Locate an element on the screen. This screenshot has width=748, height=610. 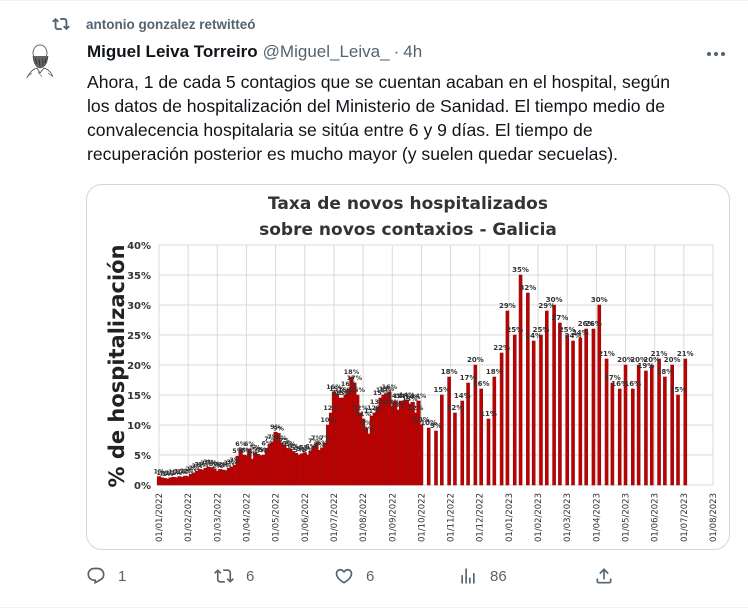
bar-data-label: 16% is located at coordinates (481, 384).